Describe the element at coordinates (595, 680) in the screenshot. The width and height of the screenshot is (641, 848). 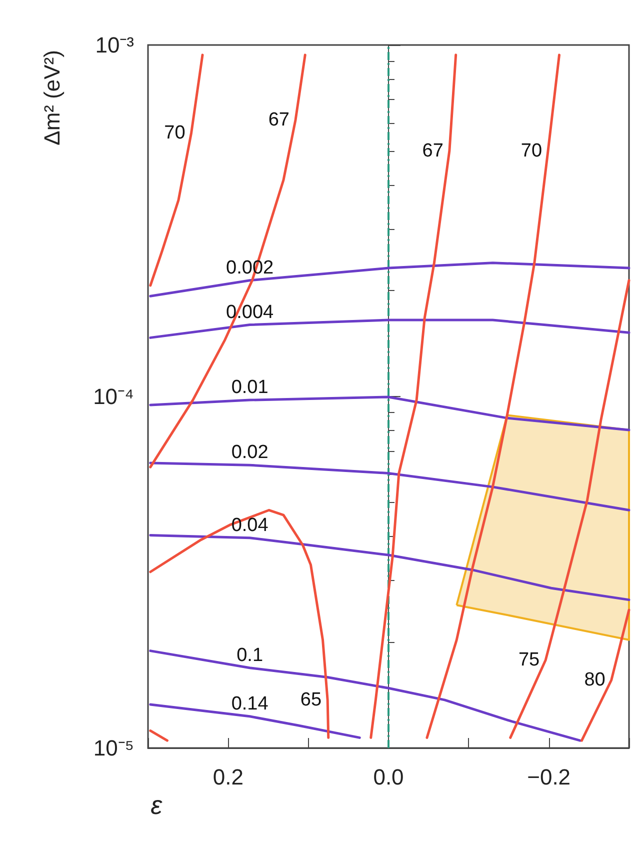
I see `series-label: 80` at that location.